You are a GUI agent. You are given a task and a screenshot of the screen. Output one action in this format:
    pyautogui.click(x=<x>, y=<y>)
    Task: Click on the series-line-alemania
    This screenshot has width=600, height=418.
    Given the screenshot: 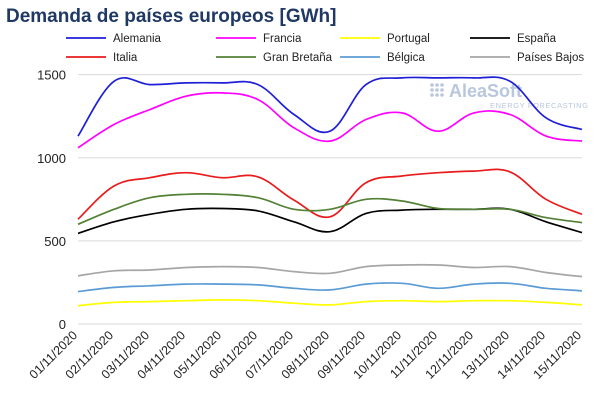 What is the action you would take?
    pyautogui.click(x=330, y=106)
    